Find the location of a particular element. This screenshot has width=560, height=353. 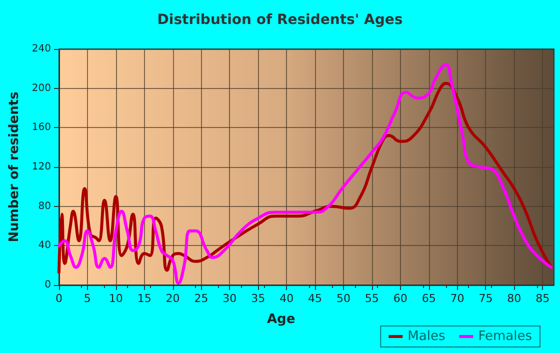

x-tick-label: 35 is located at coordinates (258, 298).